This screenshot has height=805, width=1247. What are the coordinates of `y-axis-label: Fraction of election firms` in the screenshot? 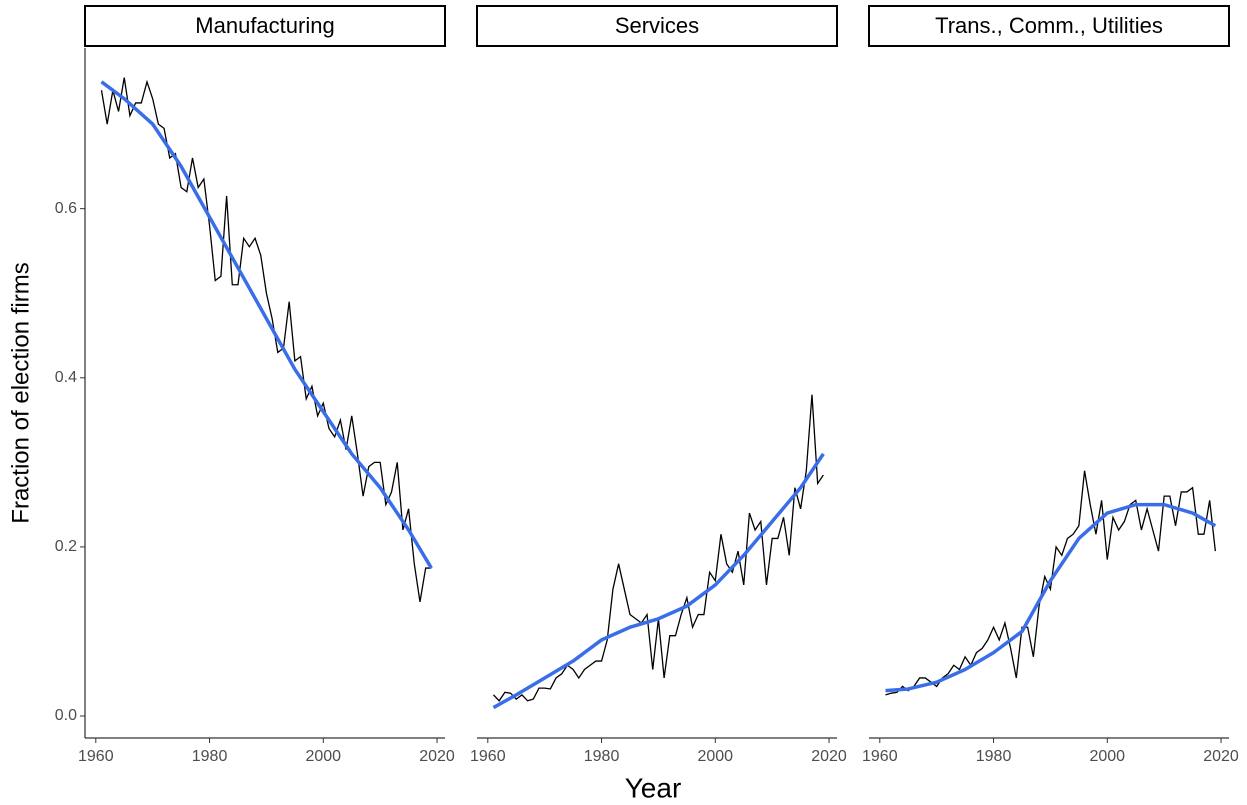 It's located at (20, 392).